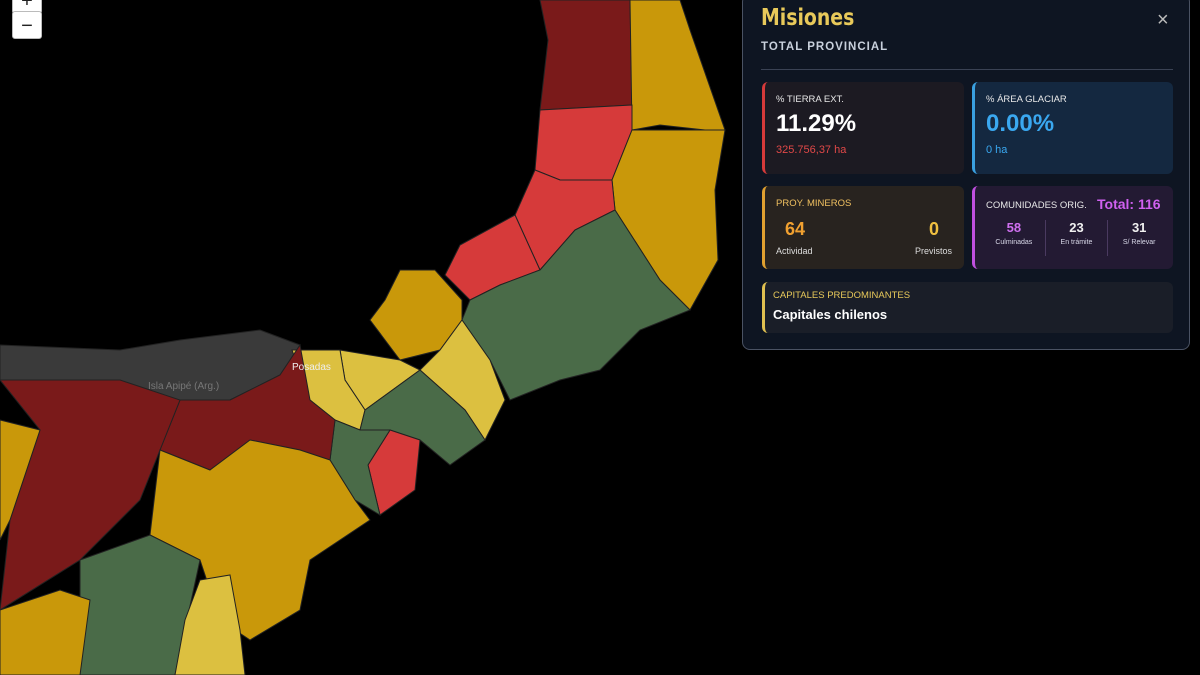 The image size is (1200, 675). What do you see at coordinates (1014, 238) in the screenshot?
I see `item: 58 Culminadas` at bounding box center [1014, 238].